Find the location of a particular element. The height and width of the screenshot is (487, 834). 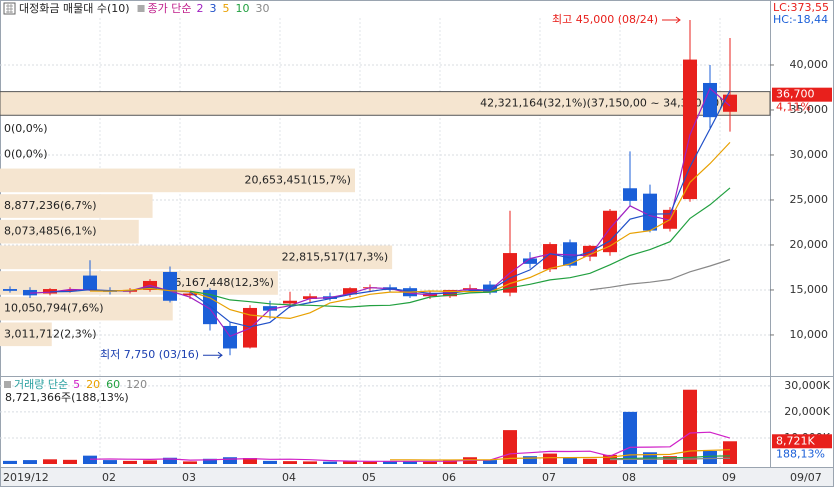

y-tick-label: 35,000 is located at coordinates (809, 109).